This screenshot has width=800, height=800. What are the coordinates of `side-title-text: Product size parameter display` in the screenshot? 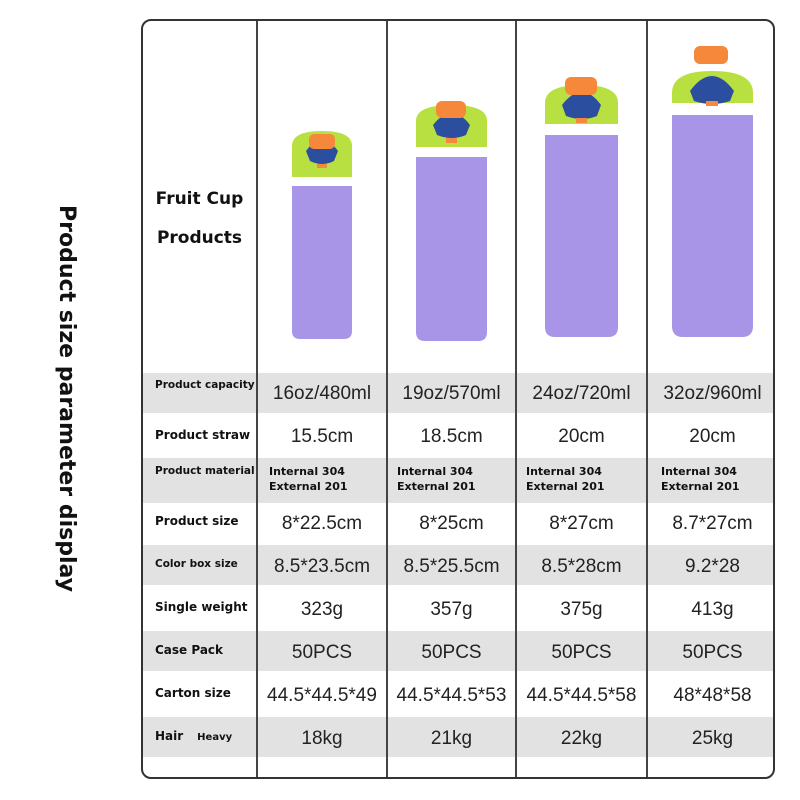 It's located at (66, 398).